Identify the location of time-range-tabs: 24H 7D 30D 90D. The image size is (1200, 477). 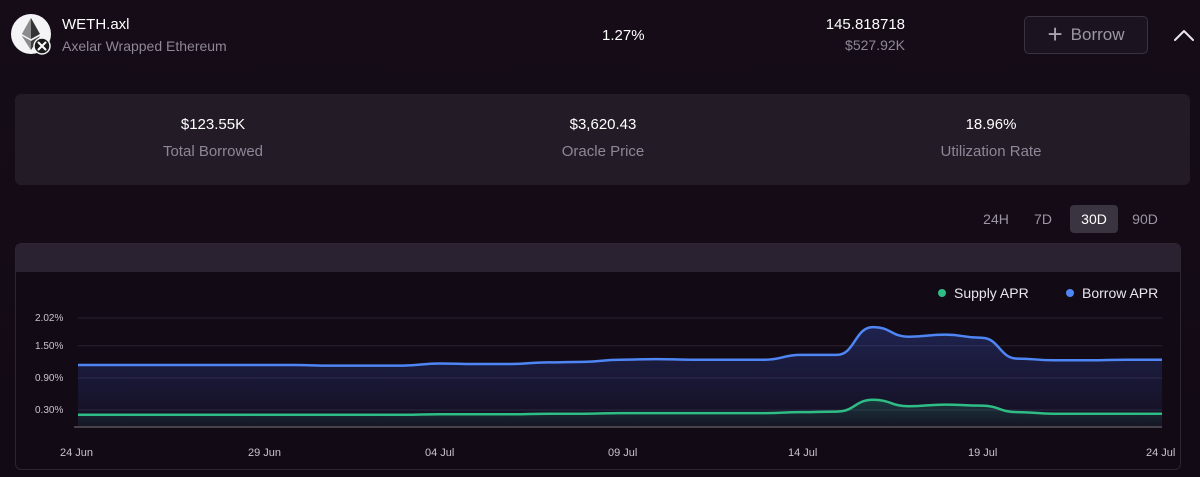
(1070, 219).